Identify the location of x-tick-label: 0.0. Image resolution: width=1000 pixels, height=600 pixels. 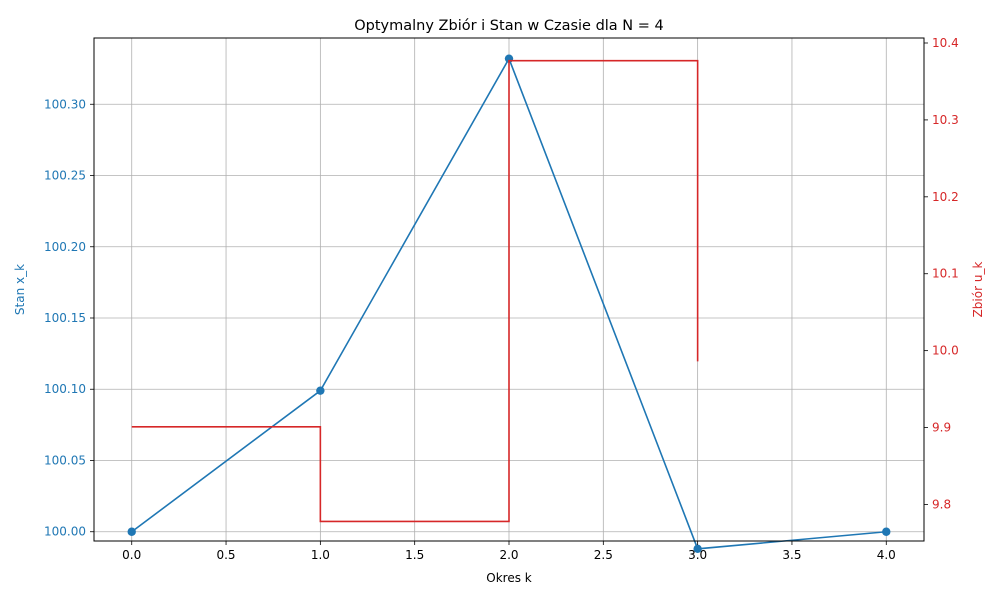
(131, 555).